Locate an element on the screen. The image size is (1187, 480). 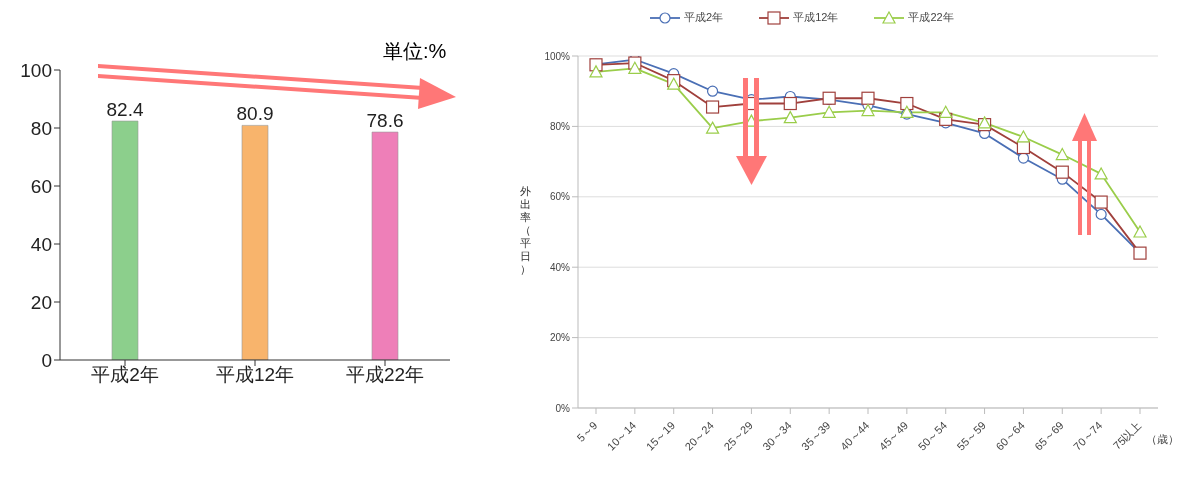
x-tick-label: 25～29 is located at coordinates (738, 435).